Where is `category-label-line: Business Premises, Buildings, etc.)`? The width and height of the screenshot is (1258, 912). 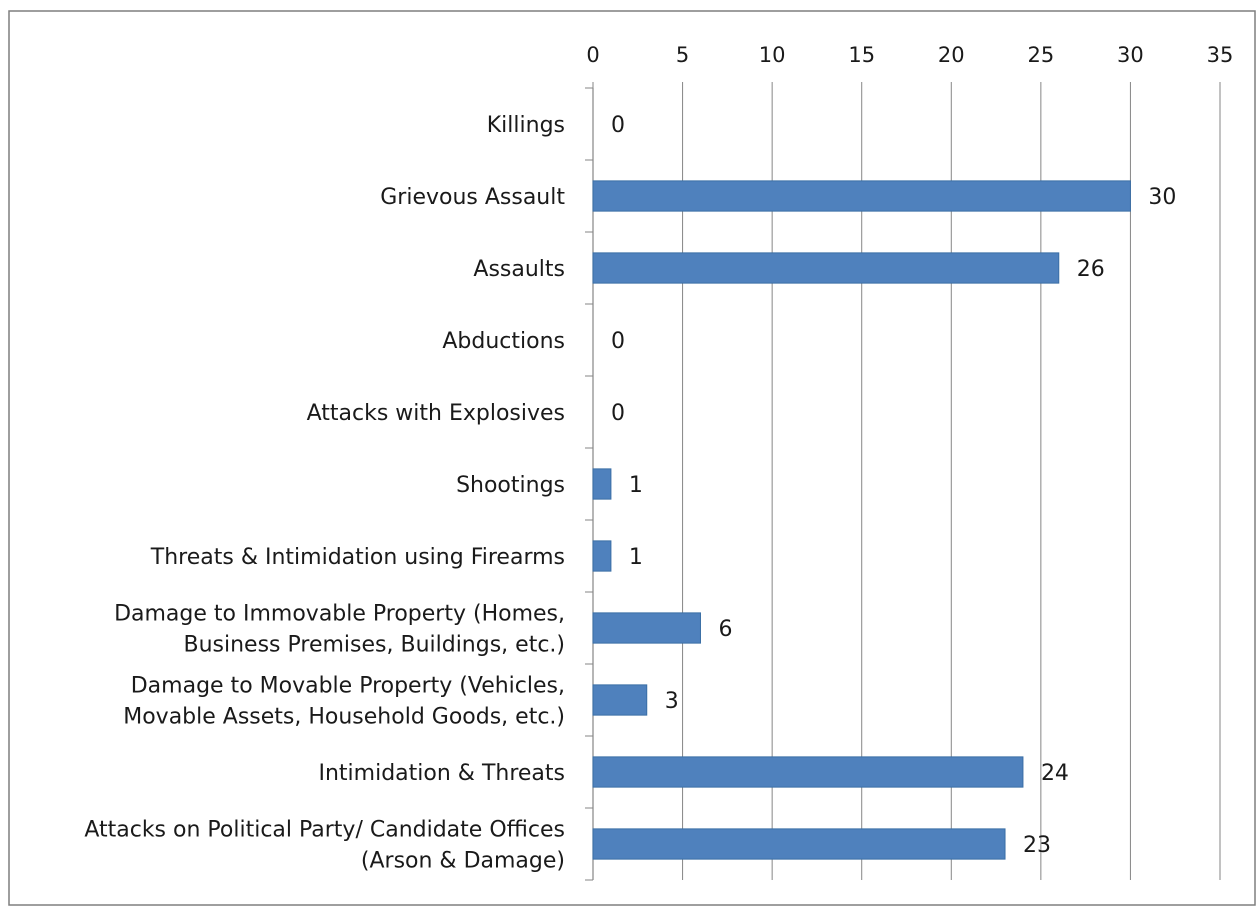
category-label-line: Business Premises, Buildings, etc.) is located at coordinates (375, 645).